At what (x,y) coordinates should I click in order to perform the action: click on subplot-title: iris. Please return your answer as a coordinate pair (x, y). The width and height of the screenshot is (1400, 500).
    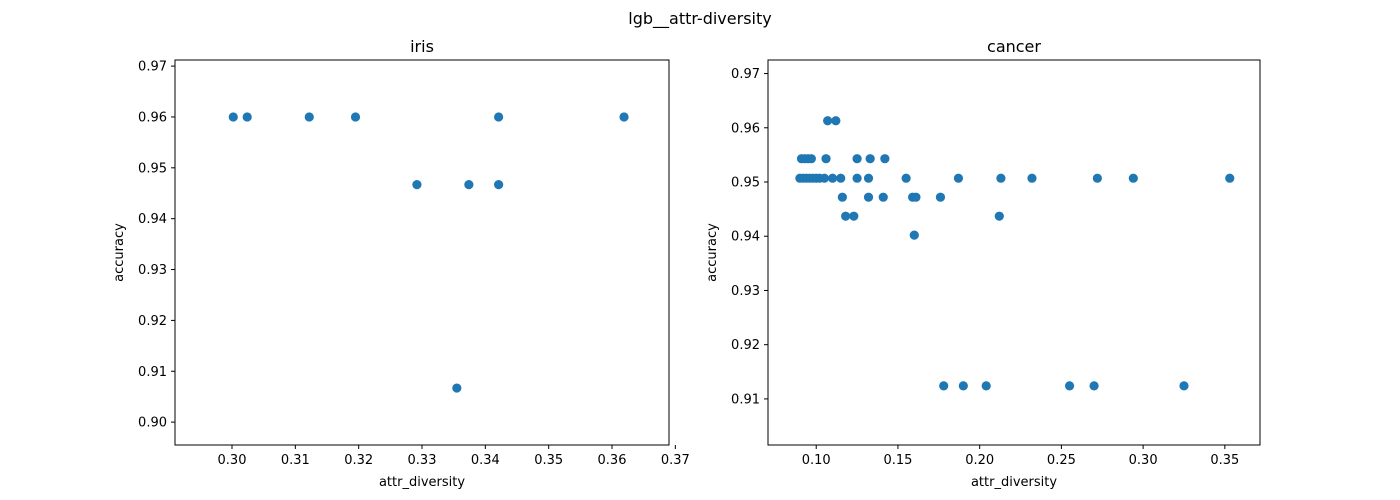
    Looking at the image, I should click on (422, 46).